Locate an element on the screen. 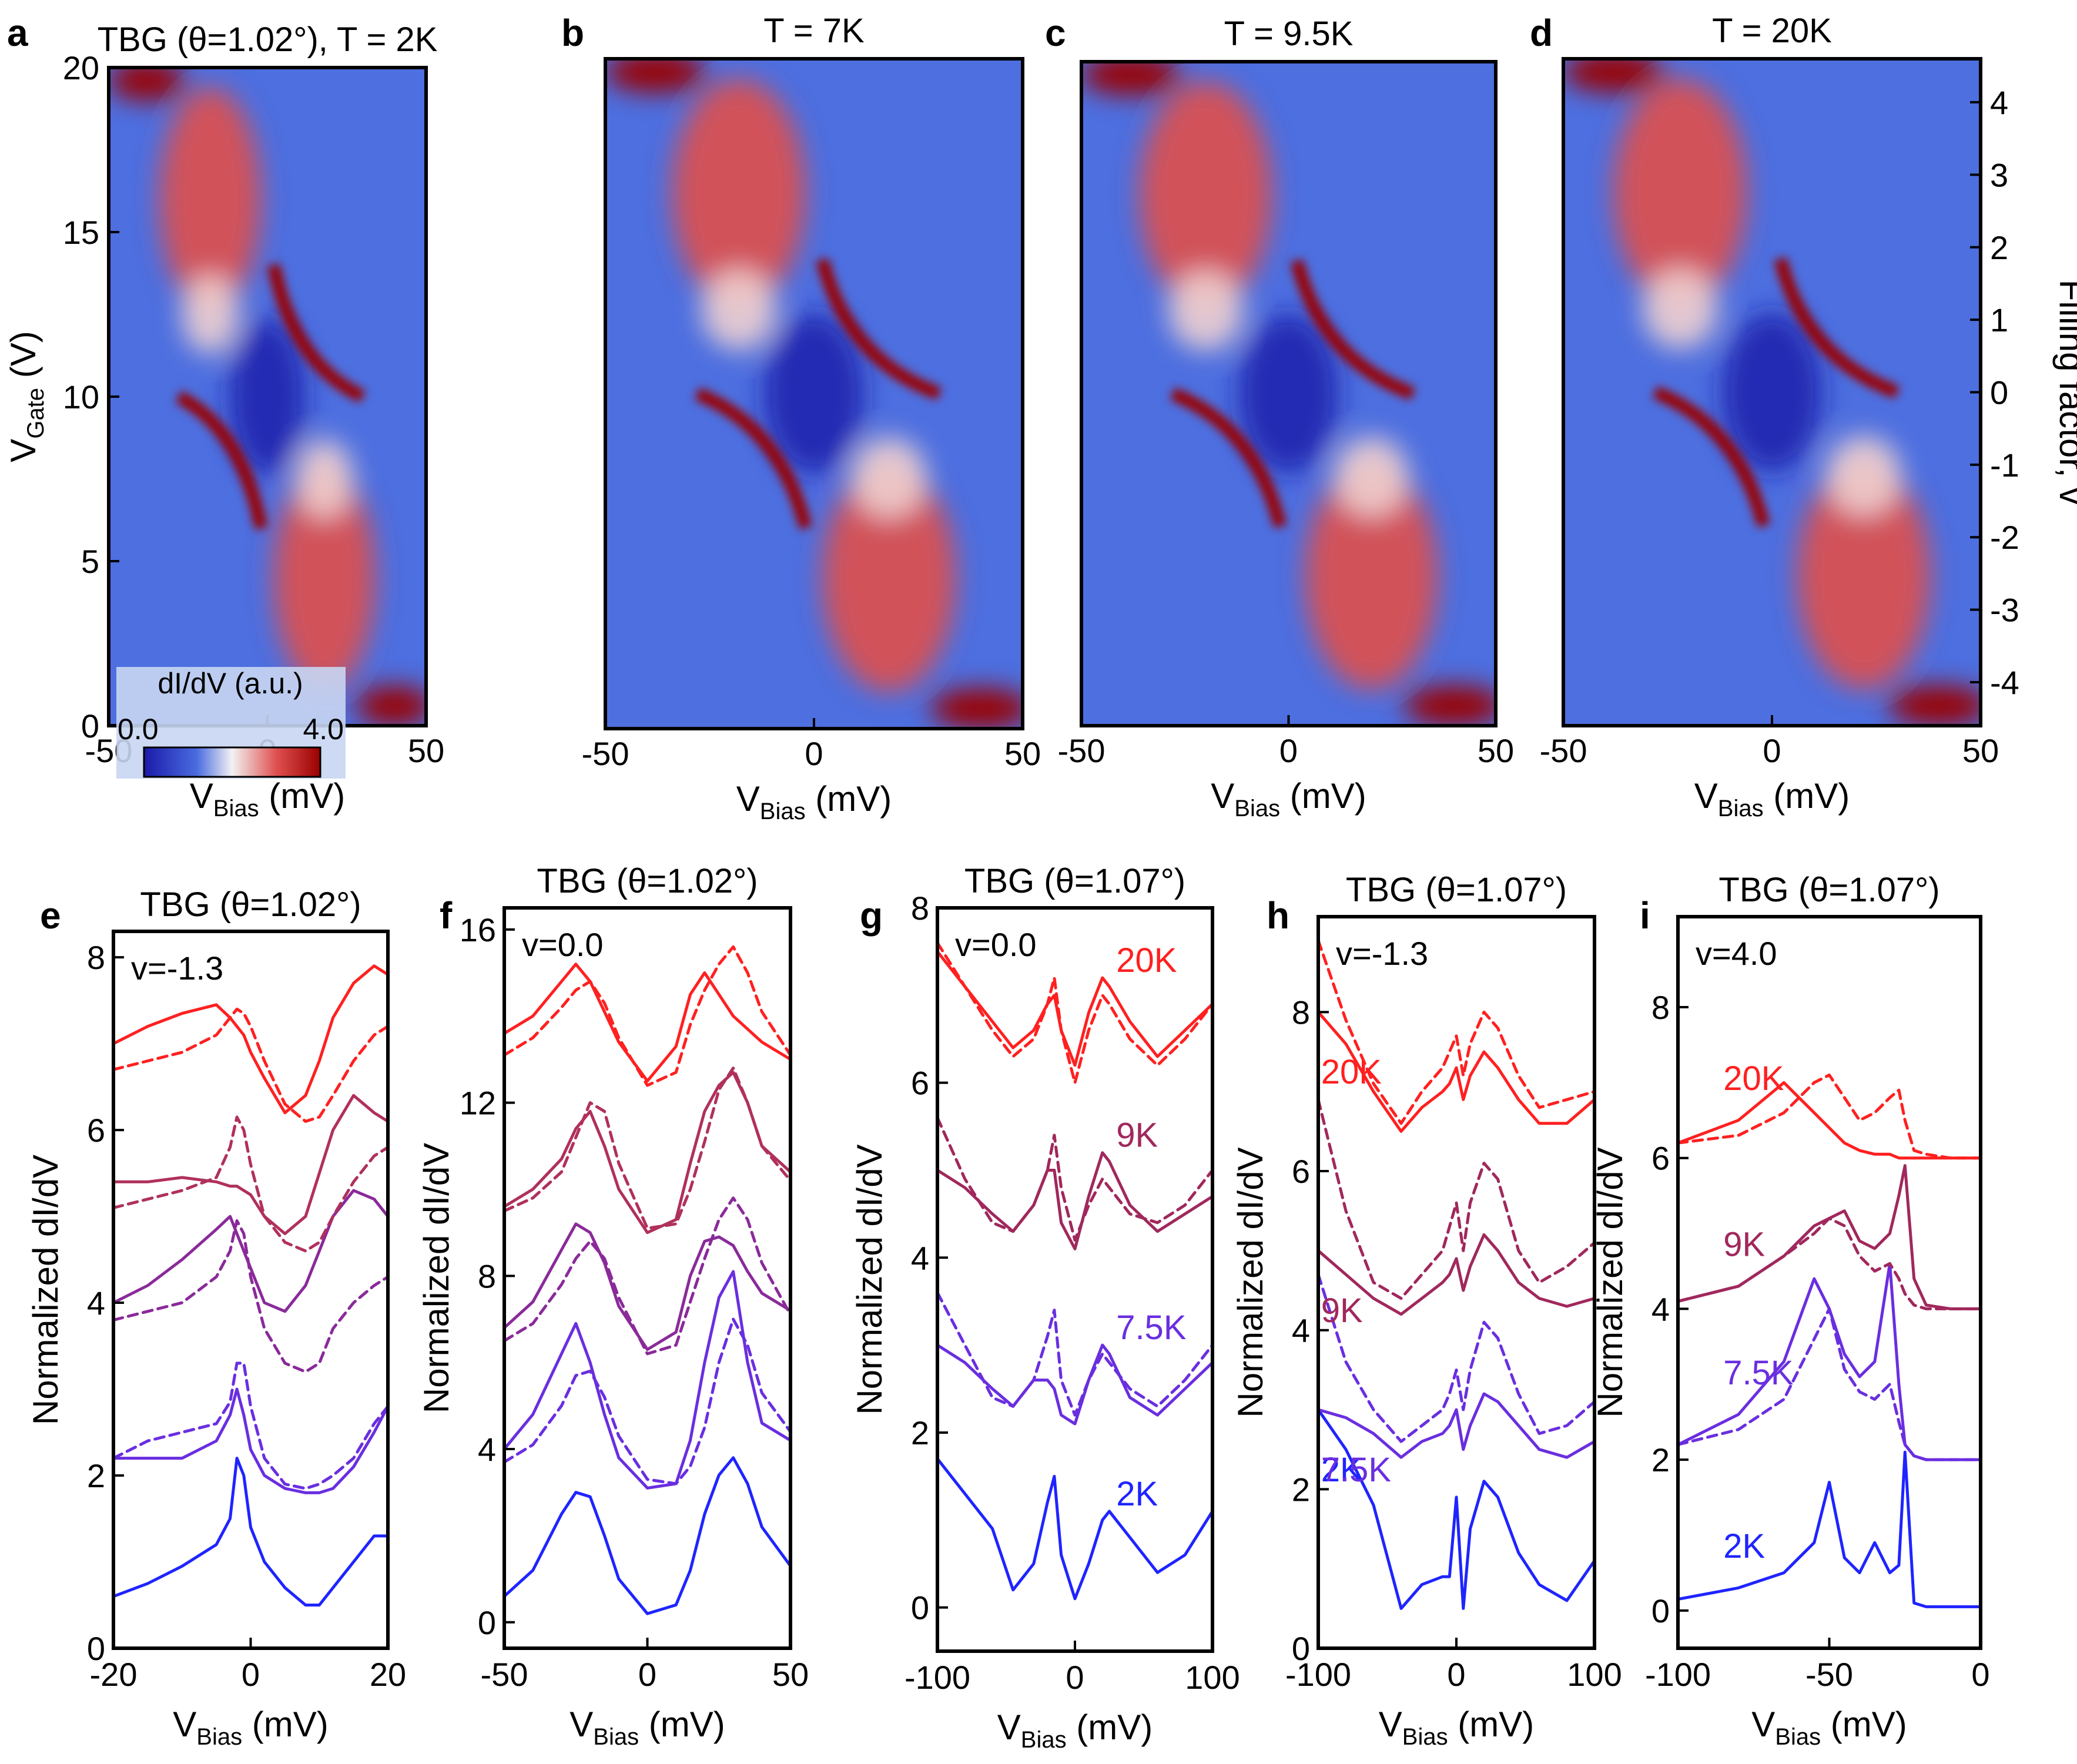  y2-tick-label: -1 is located at coordinates (2005, 465).